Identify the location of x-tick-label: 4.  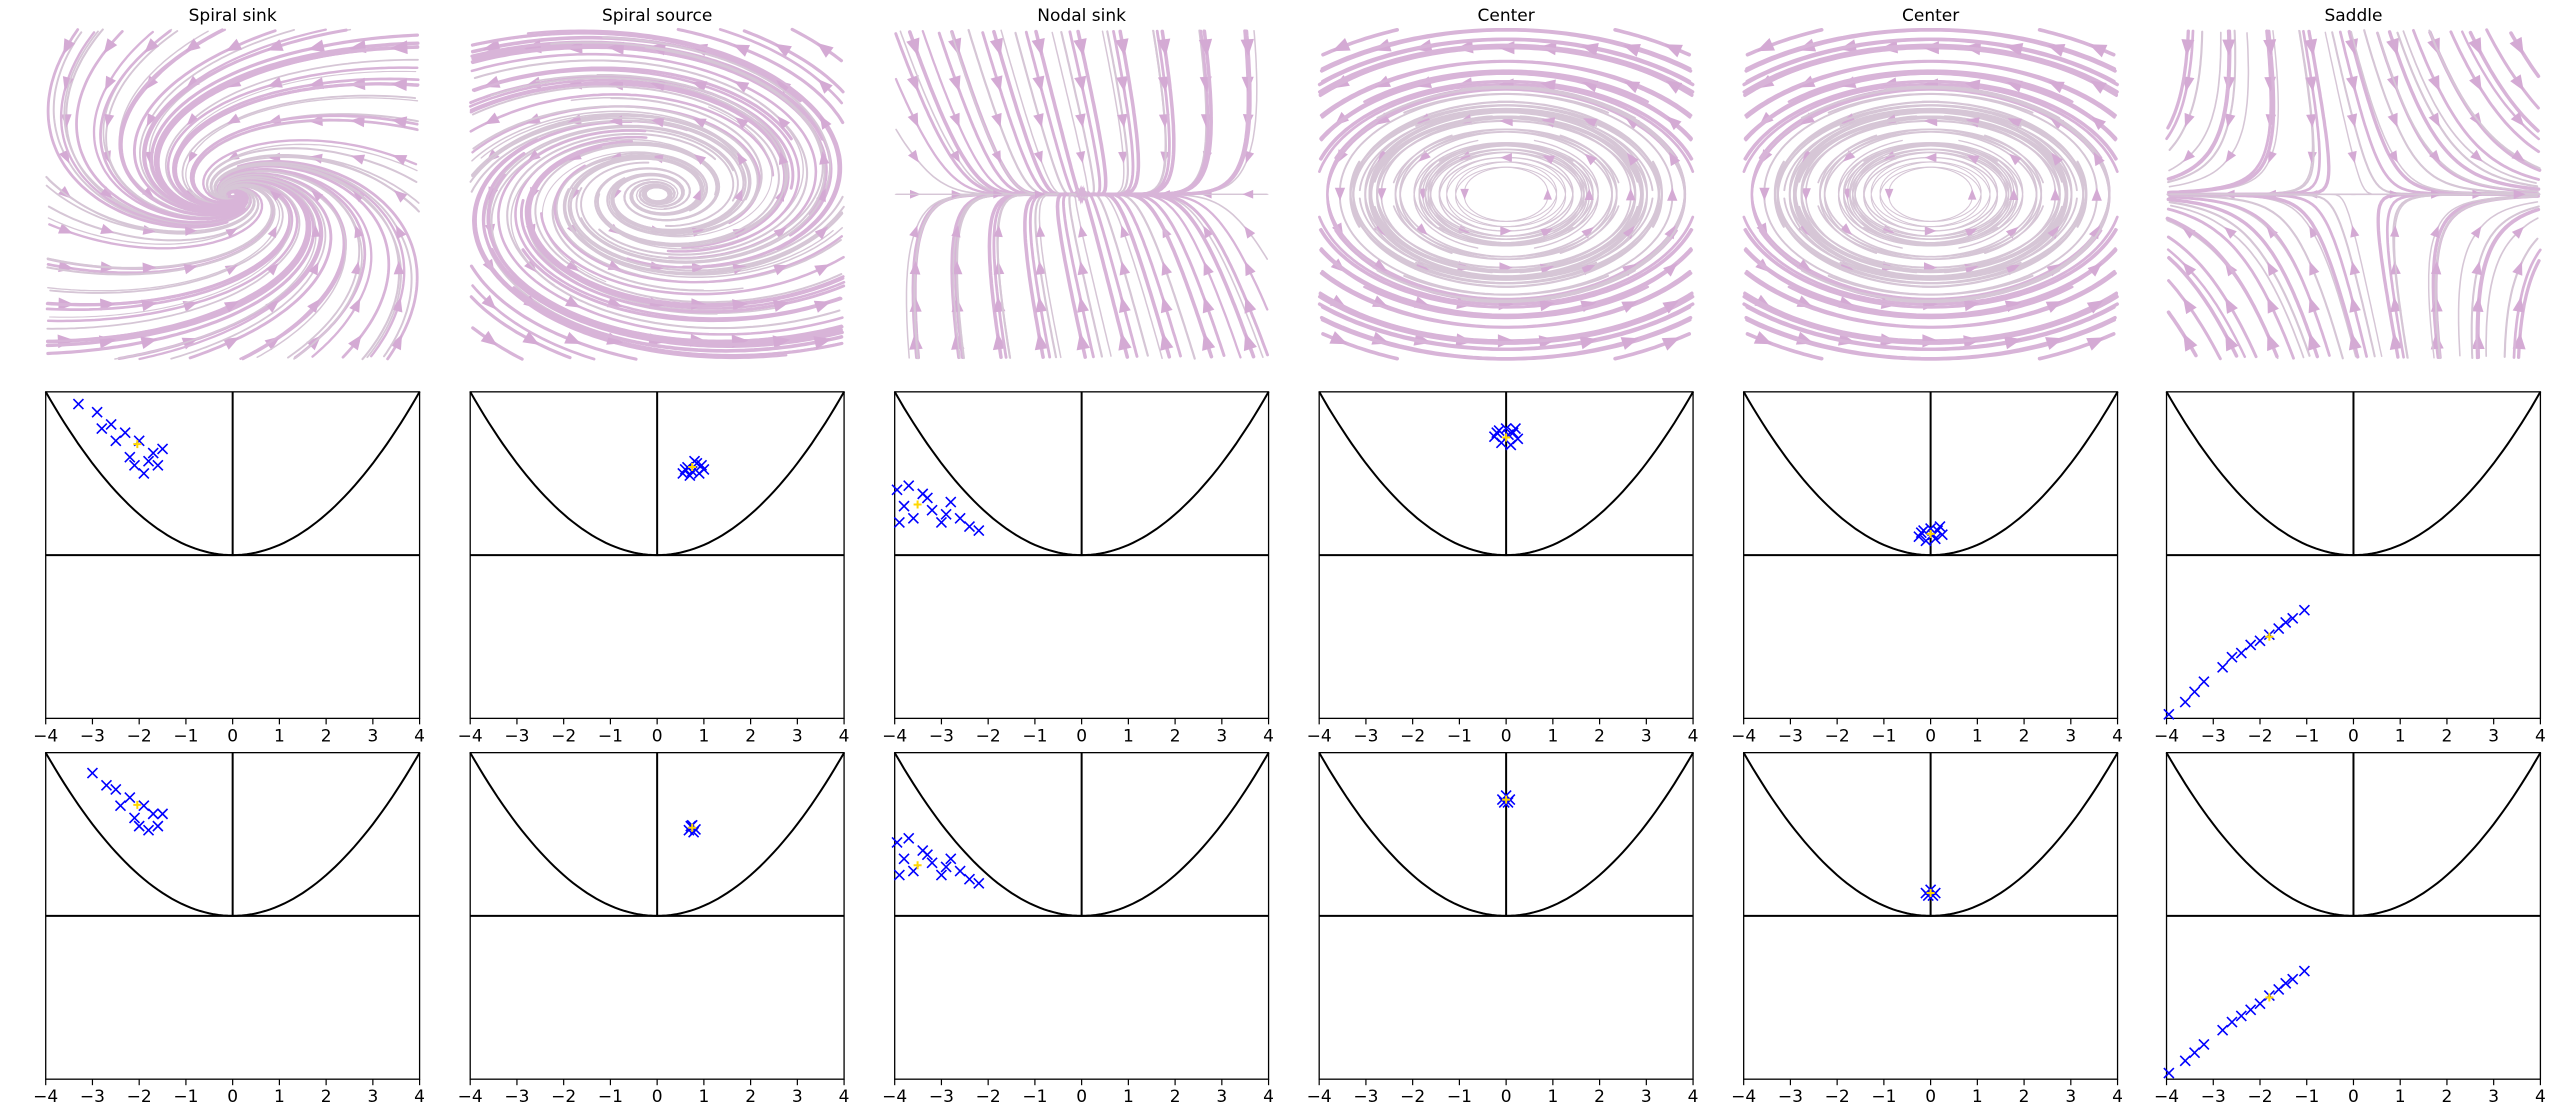
(419, 1097).